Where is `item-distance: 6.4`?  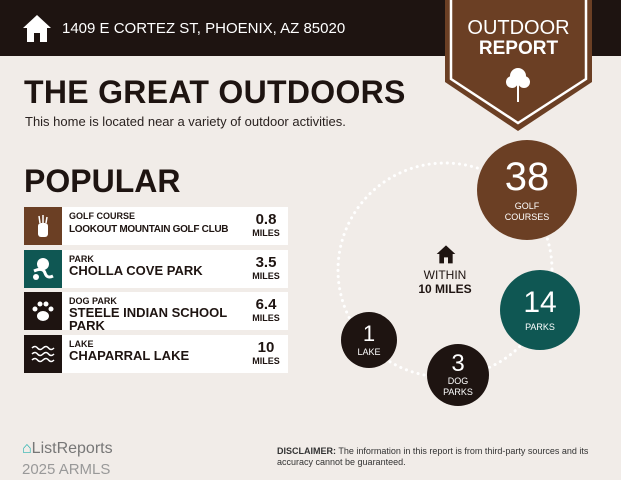 item-distance: 6.4 is located at coordinates (266, 304).